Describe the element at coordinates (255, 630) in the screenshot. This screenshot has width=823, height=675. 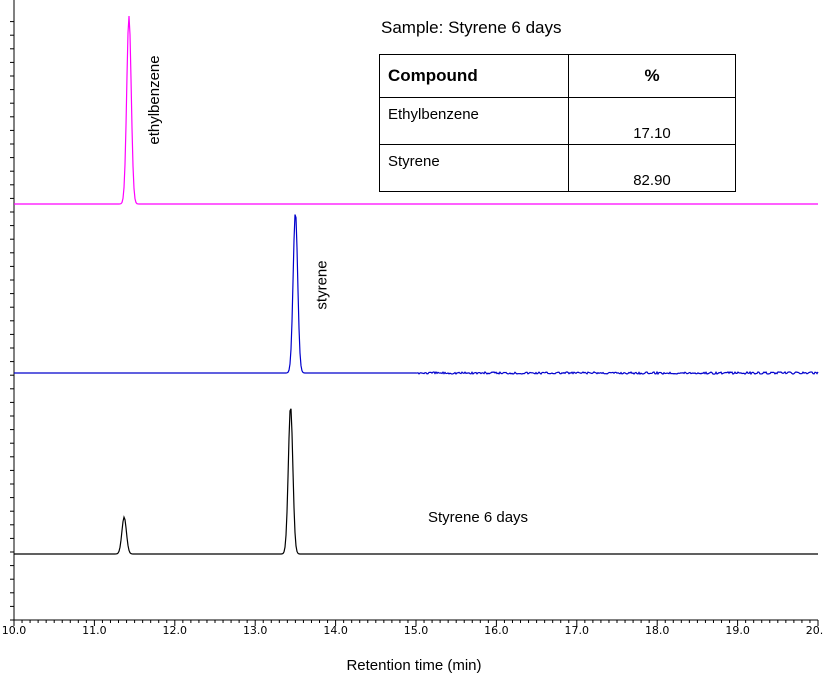
I see `x-tick-label: 13.0` at that location.